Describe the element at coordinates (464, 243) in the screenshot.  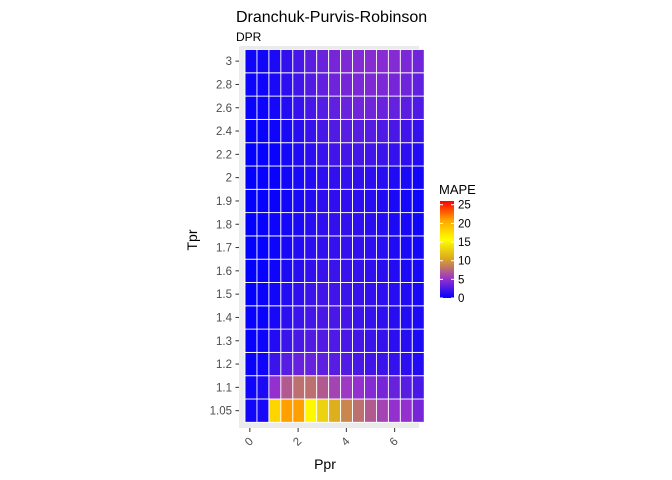
I see `legend-tick-label: 15` at that location.